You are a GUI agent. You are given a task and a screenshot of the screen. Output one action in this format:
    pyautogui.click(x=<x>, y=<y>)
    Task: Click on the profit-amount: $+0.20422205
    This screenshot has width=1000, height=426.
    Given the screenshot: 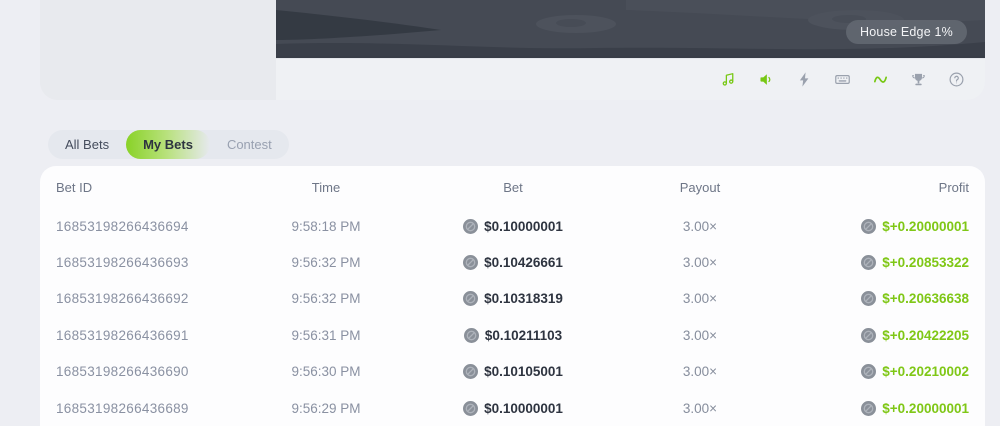 What is the action you would take?
    pyautogui.click(x=925, y=335)
    